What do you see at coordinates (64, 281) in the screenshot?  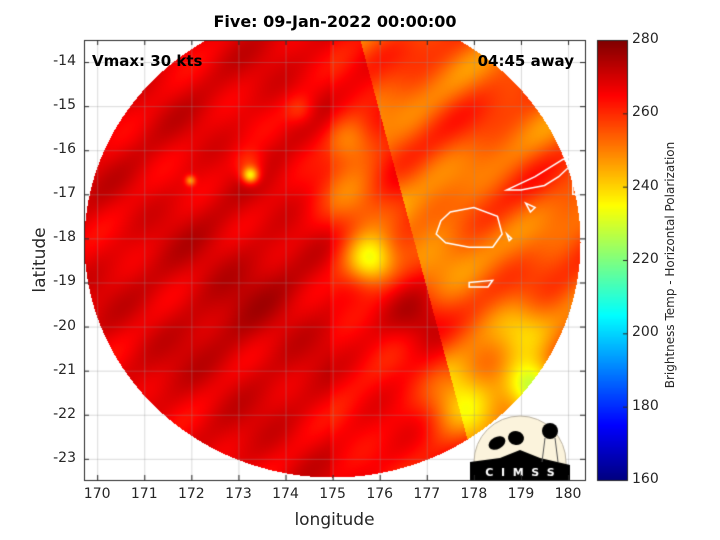 I see `y-tick-label: -19` at bounding box center [64, 281].